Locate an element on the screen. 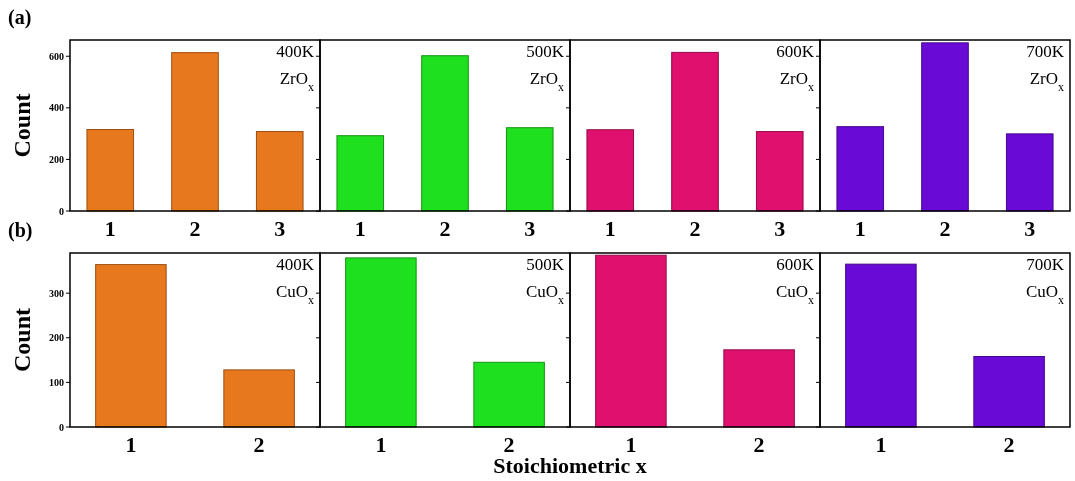 The image size is (1075, 481). text: (a) is located at coordinates (20, 17).